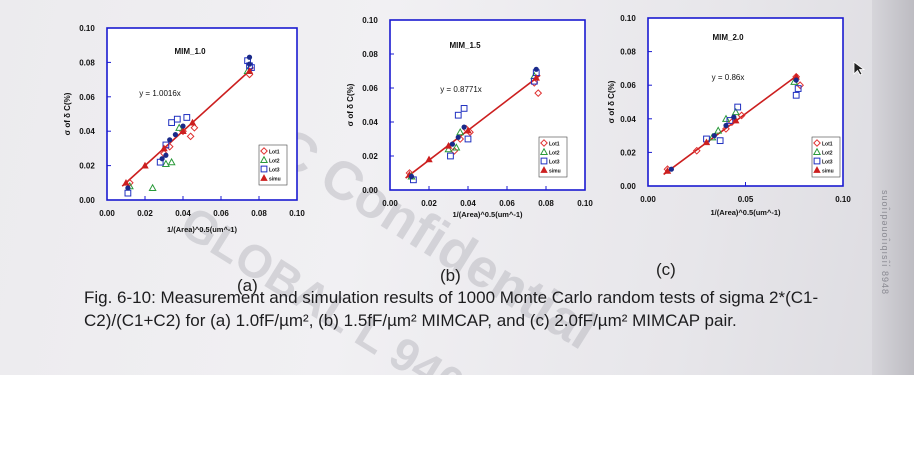 This screenshot has height=466, width=914. I want to click on fit-equation-label: y = 0.8771x, so click(461, 89).